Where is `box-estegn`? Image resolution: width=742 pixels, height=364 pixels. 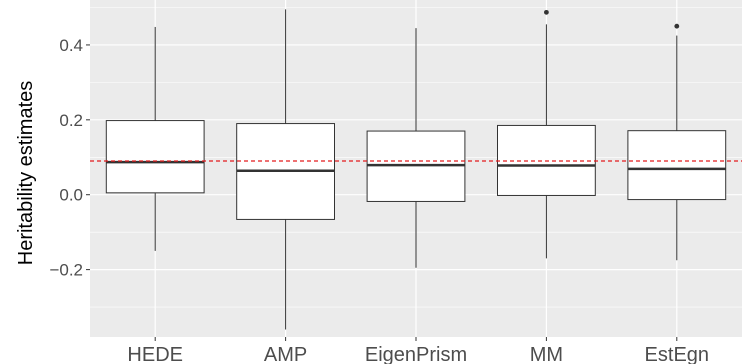
box-estegn is located at coordinates (677, 142).